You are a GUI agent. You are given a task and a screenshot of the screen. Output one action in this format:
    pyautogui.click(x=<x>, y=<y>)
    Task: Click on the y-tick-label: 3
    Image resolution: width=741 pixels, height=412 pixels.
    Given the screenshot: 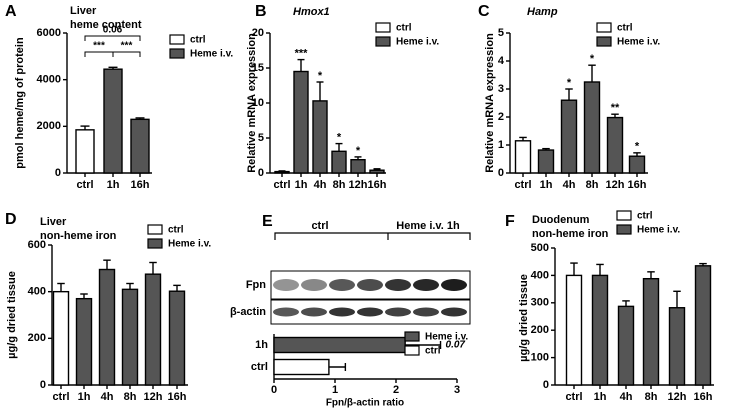 What is the action you would take?
    pyautogui.click(x=501, y=89)
    